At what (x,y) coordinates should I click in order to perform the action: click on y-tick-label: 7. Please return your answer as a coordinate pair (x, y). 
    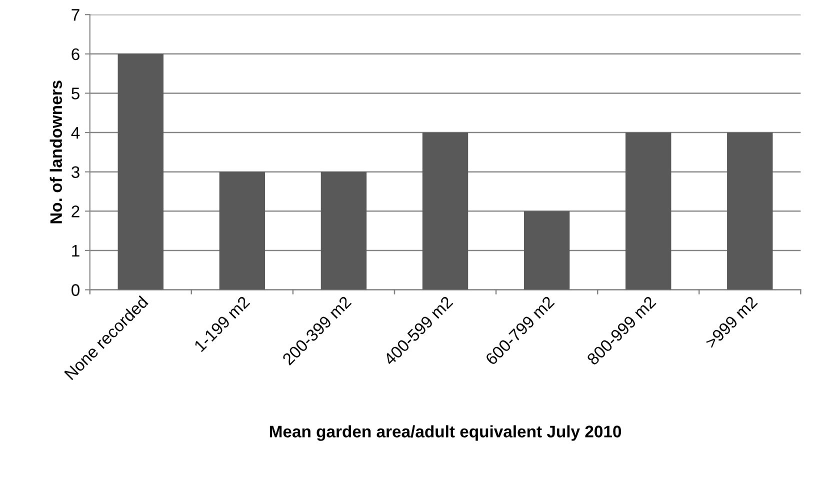
    Looking at the image, I should click on (76, 15).